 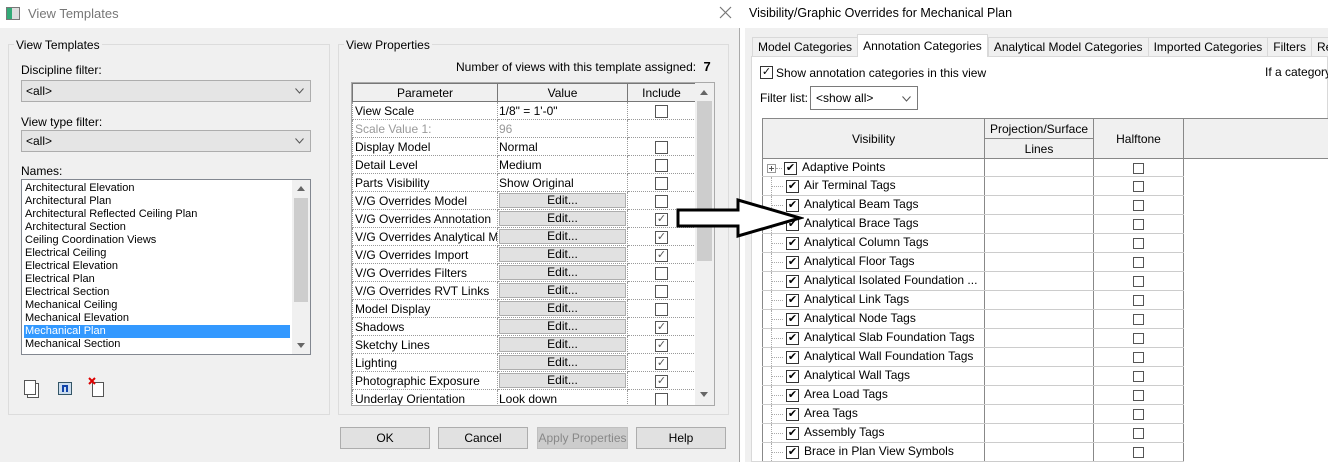 I want to click on property-value: Medium, so click(x=520, y=164).